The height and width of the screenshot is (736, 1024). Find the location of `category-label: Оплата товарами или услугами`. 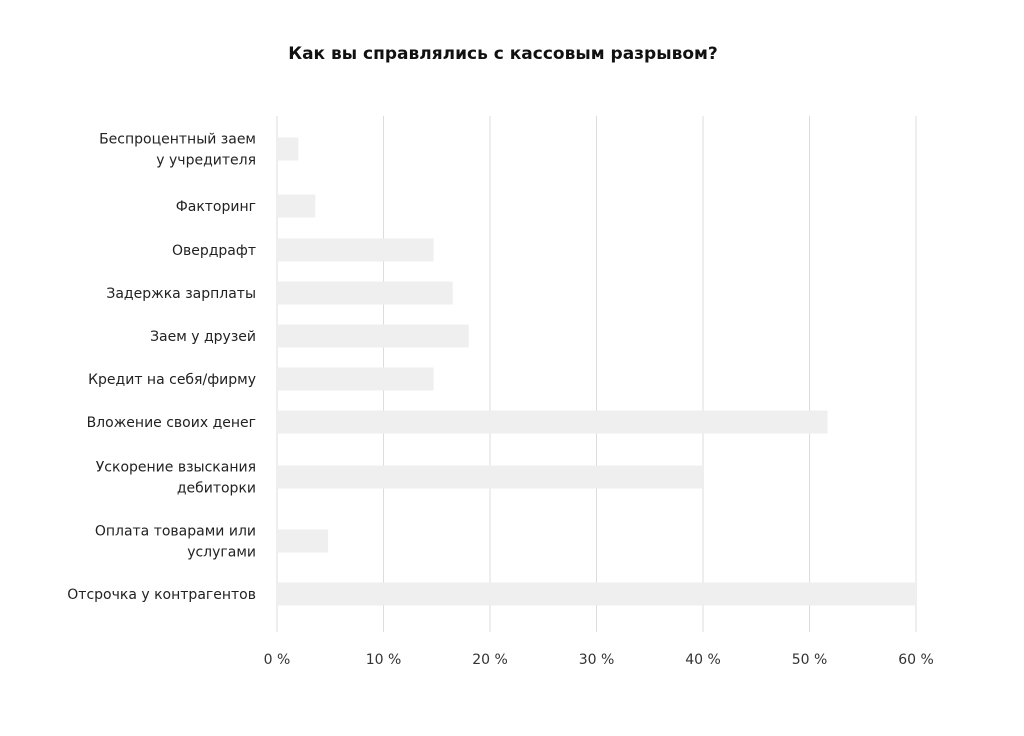

category-label: Оплата товарами или услугами is located at coordinates (175, 542).